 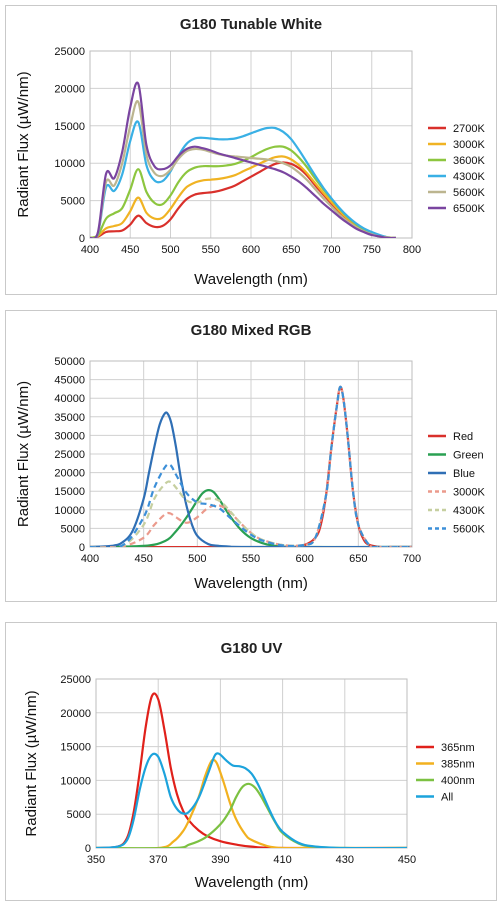 I want to click on chart-uv-x-tick-label: 370, so click(x=158, y=860).